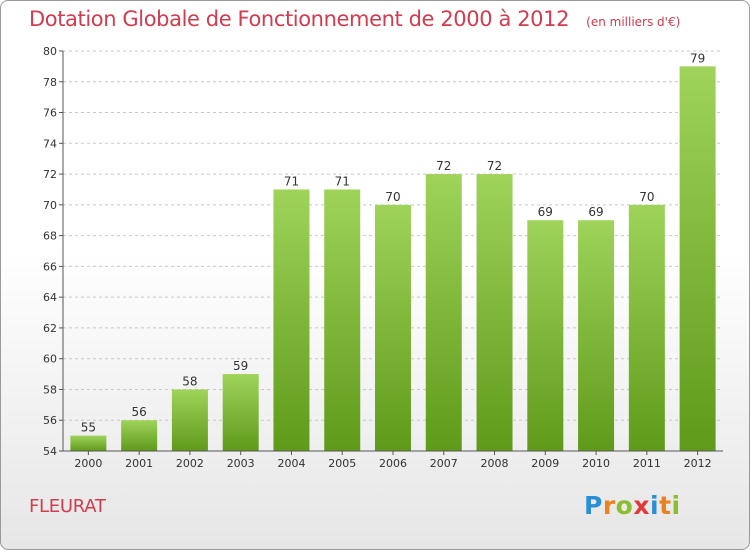 The width and height of the screenshot is (750, 550). What do you see at coordinates (50, 143) in the screenshot?
I see `y-tick-label: 74` at bounding box center [50, 143].